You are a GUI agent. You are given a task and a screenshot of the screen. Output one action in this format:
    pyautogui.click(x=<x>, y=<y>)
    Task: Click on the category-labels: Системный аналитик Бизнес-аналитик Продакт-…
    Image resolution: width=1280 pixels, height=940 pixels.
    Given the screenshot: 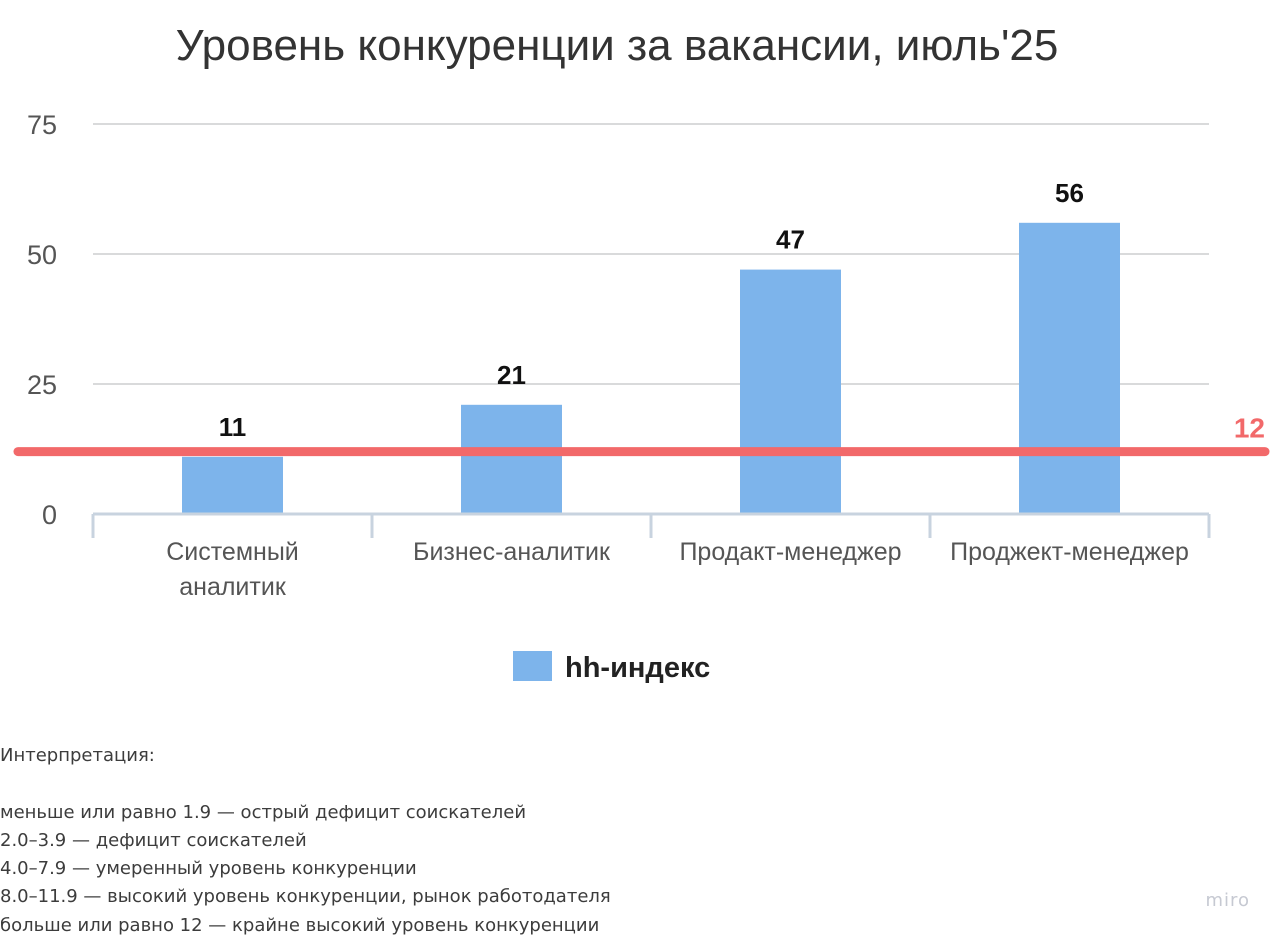 What is the action you would take?
    pyautogui.click(x=677, y=569)
    